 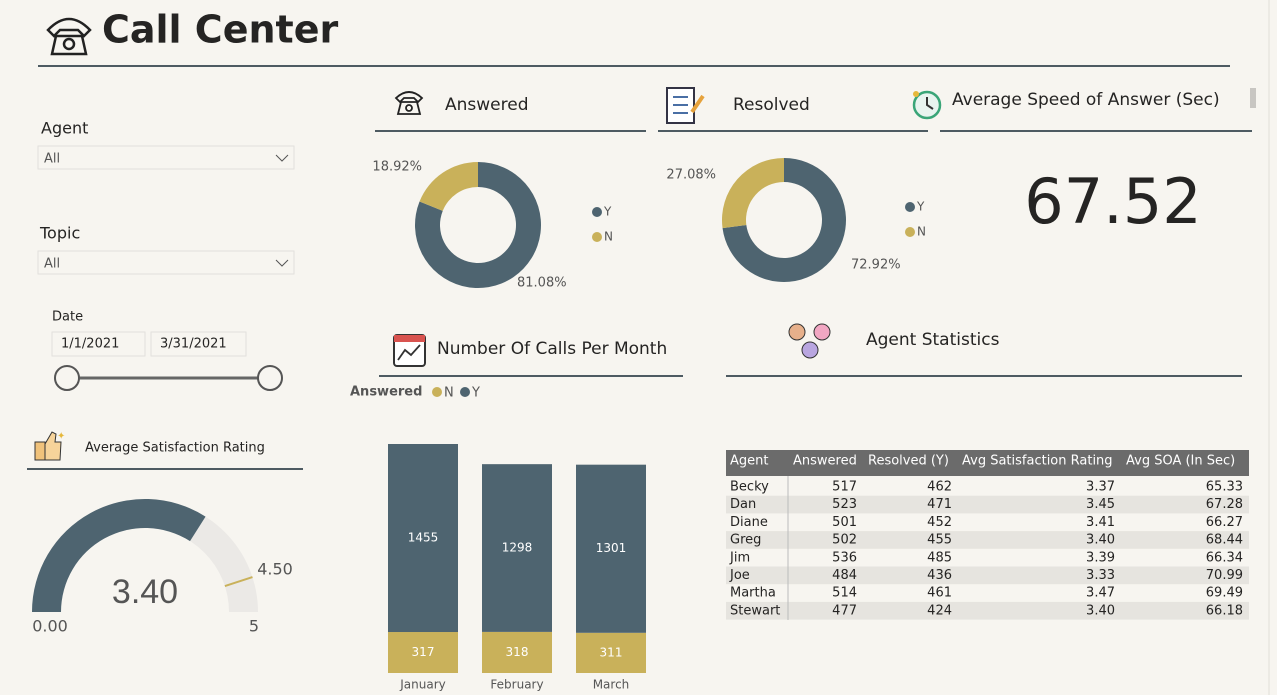 What do you see at coordinates (1224, 575) in the screenshot?
I see `table-cell: 70.99` at bounding box center [1224, 575].